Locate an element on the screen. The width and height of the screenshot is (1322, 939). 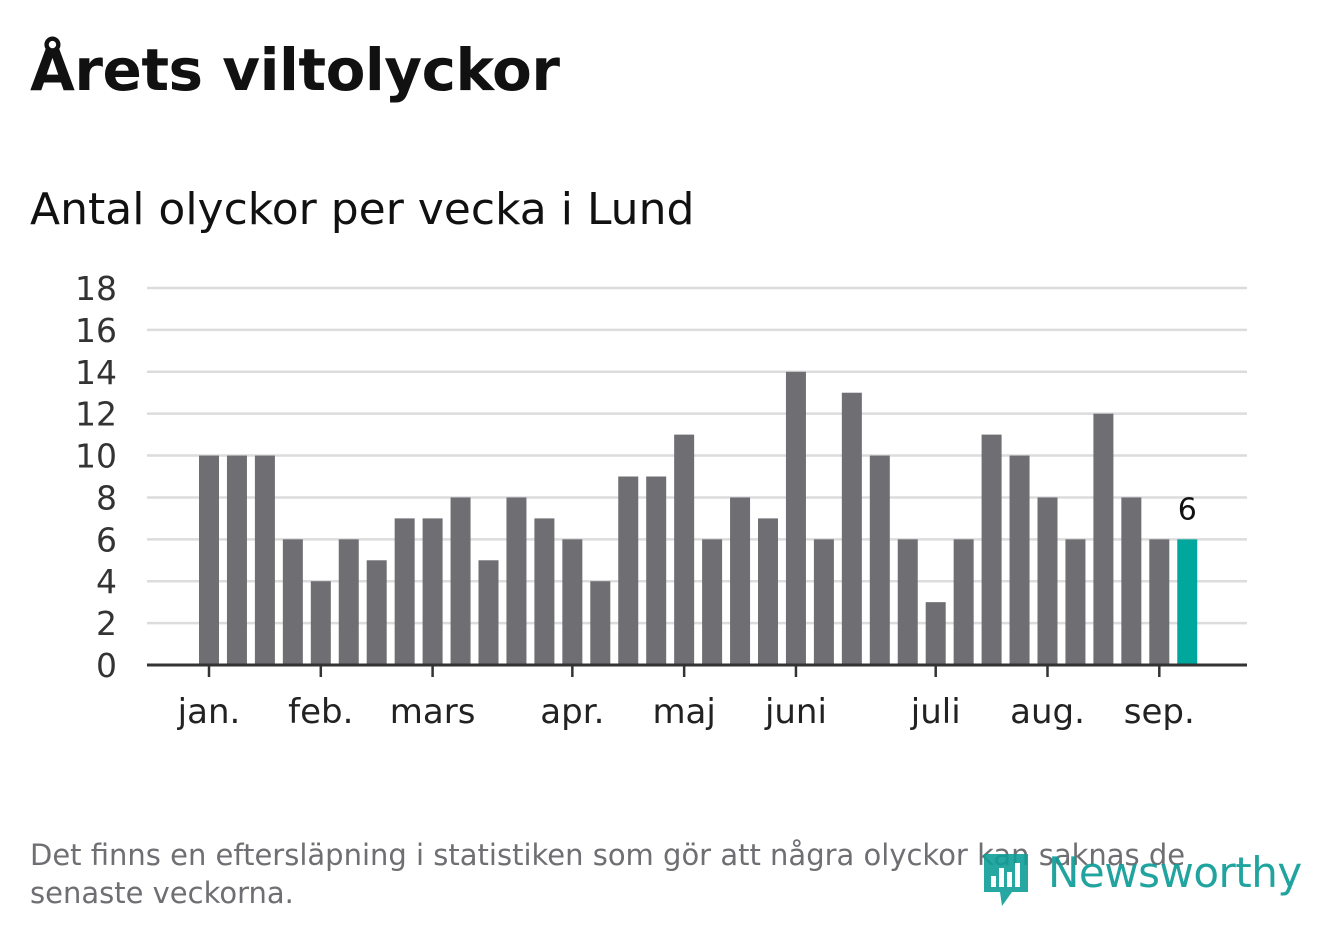
bar-chart-pin-icon is located at coordinates (1006, 880).